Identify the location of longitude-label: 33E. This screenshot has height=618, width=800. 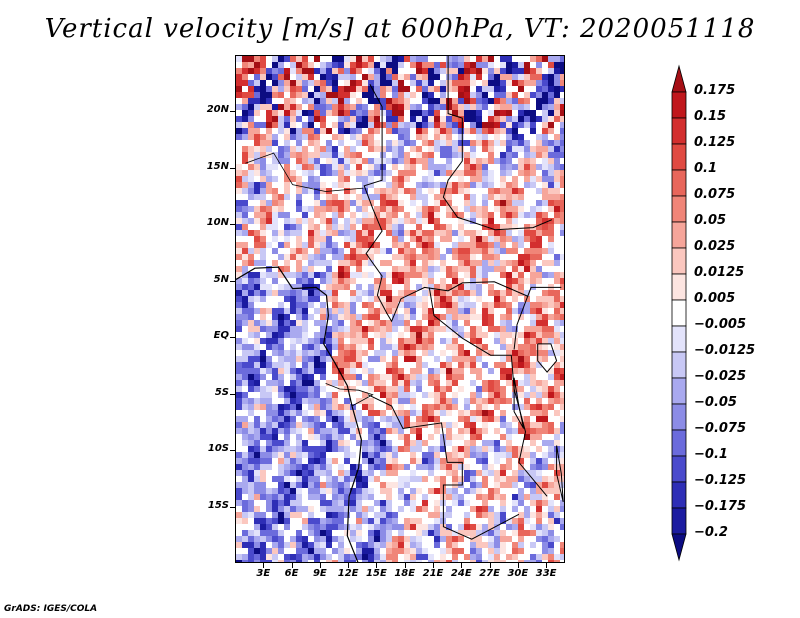
(546, 573).